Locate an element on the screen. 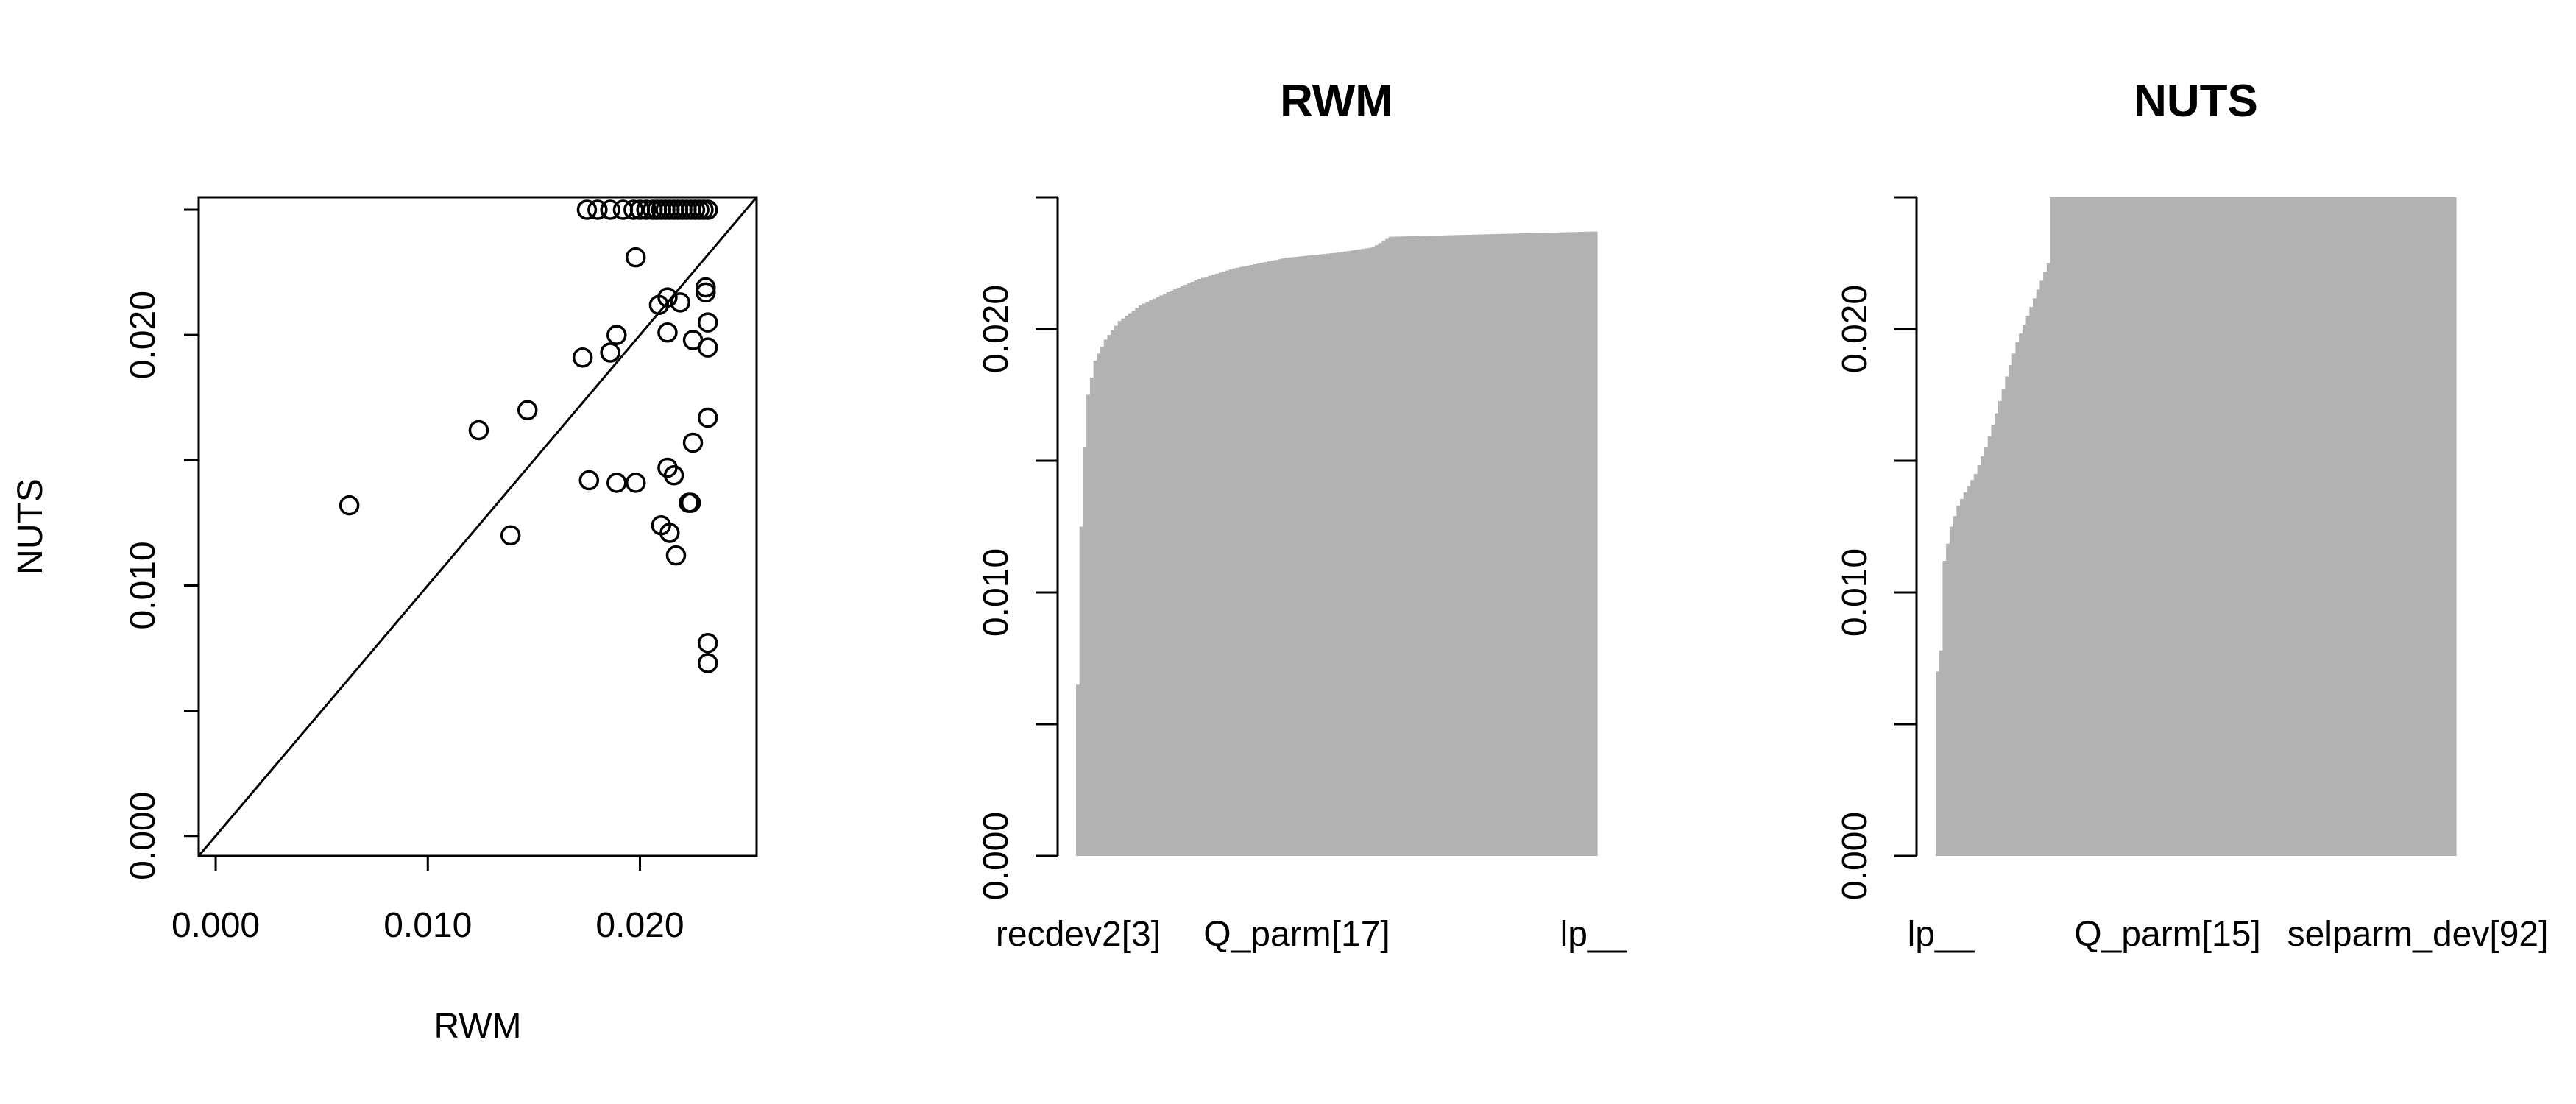 Image resolution: width=2576 pixels, height=1104 pixels. nuts-x-tick-label: selparm_dev[92] is located at coordinates (2418, 934).